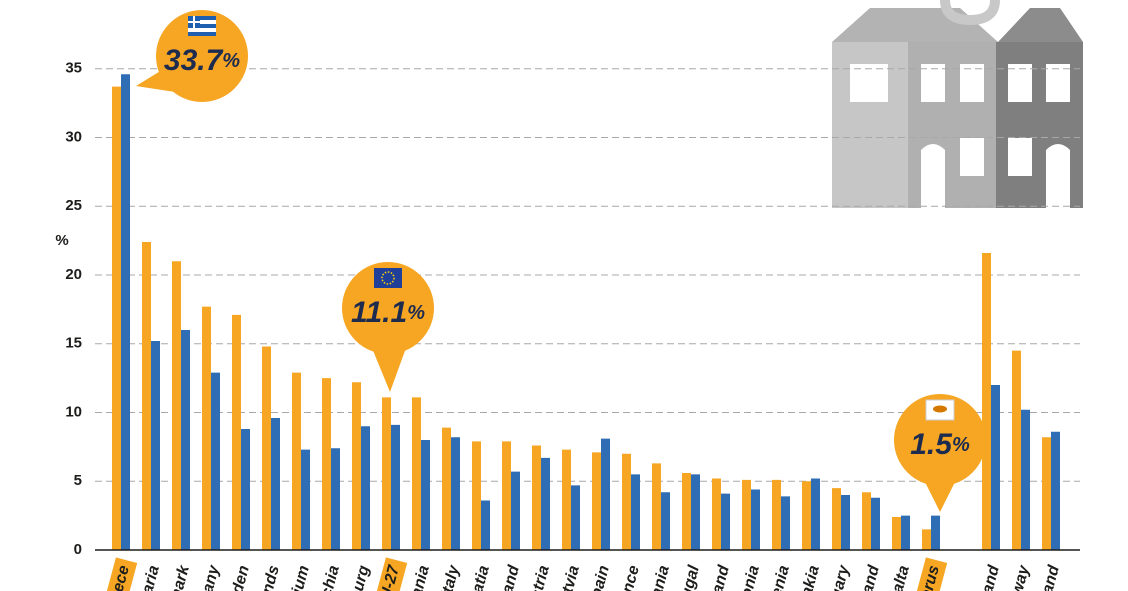  I want to click on category-label-group: chia, so click(330, 577).